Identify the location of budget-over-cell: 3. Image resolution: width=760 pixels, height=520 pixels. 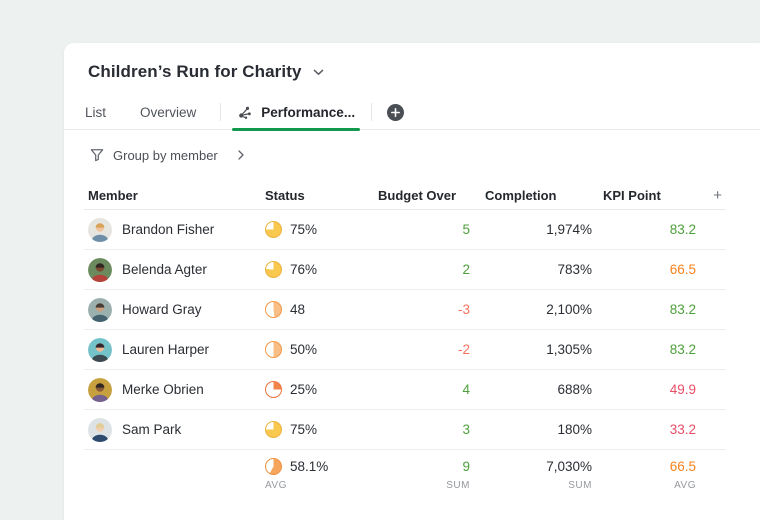
(466, 429).